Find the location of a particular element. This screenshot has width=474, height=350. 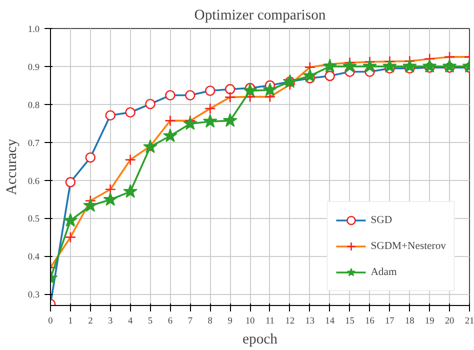

y-tick-label: 1.0 is located at coordinates (34, 30).